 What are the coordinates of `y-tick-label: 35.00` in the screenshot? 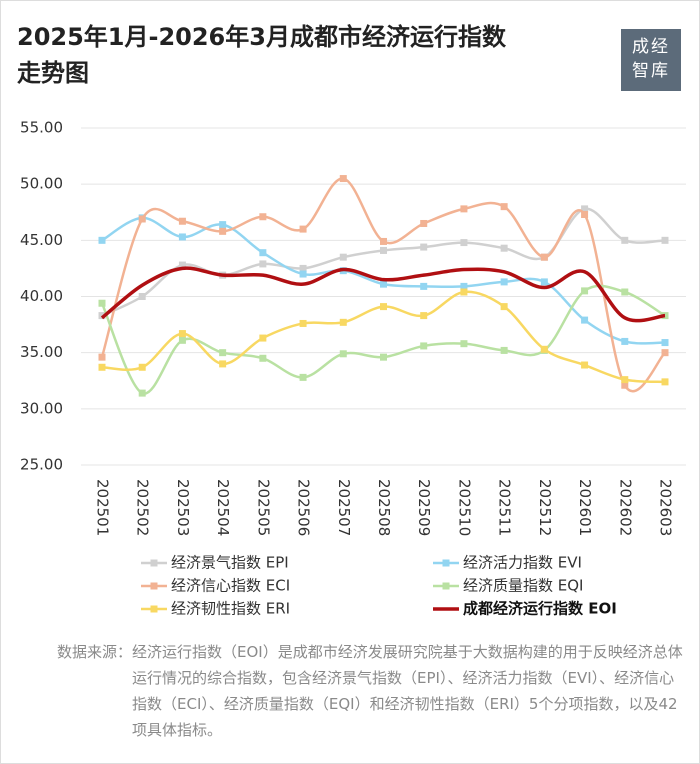 It's located at (41, 352).